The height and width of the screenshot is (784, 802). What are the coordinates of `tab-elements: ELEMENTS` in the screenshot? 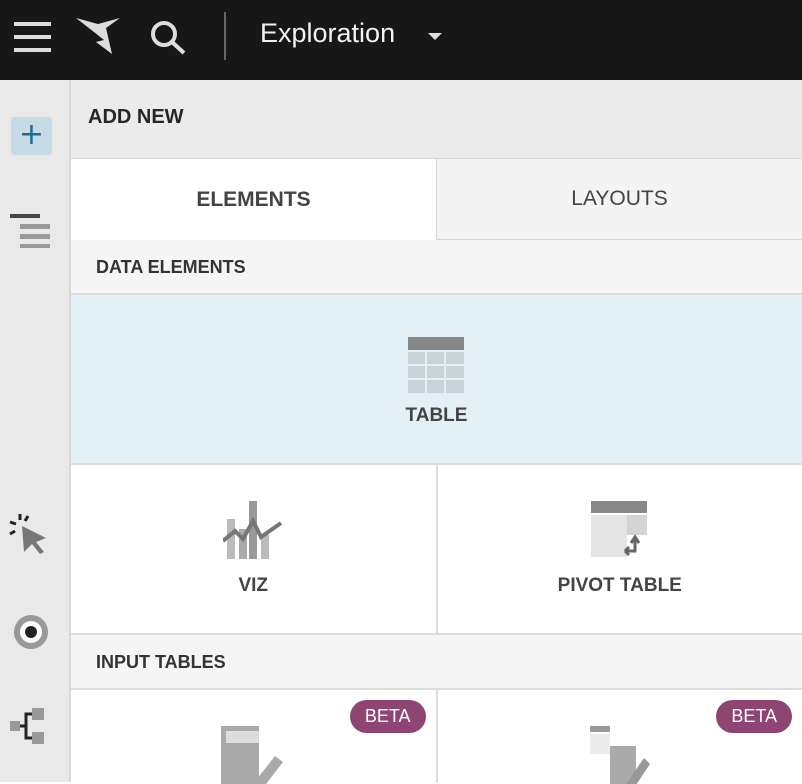 It's located at (253, 199).